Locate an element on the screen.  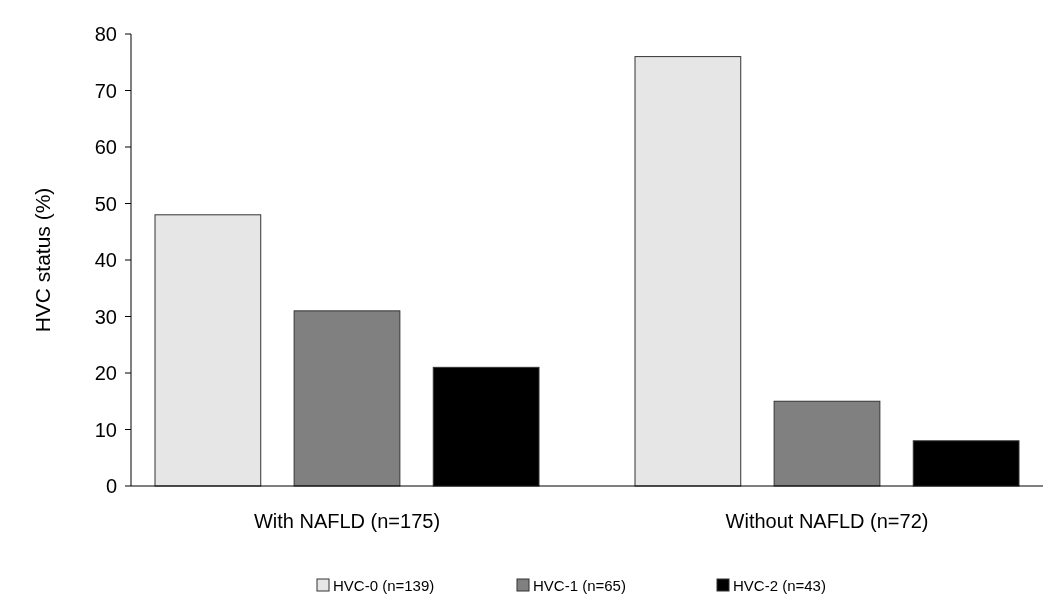
x-tick-label: With NAFLD (n=175) is located at coordinates (347, 521).